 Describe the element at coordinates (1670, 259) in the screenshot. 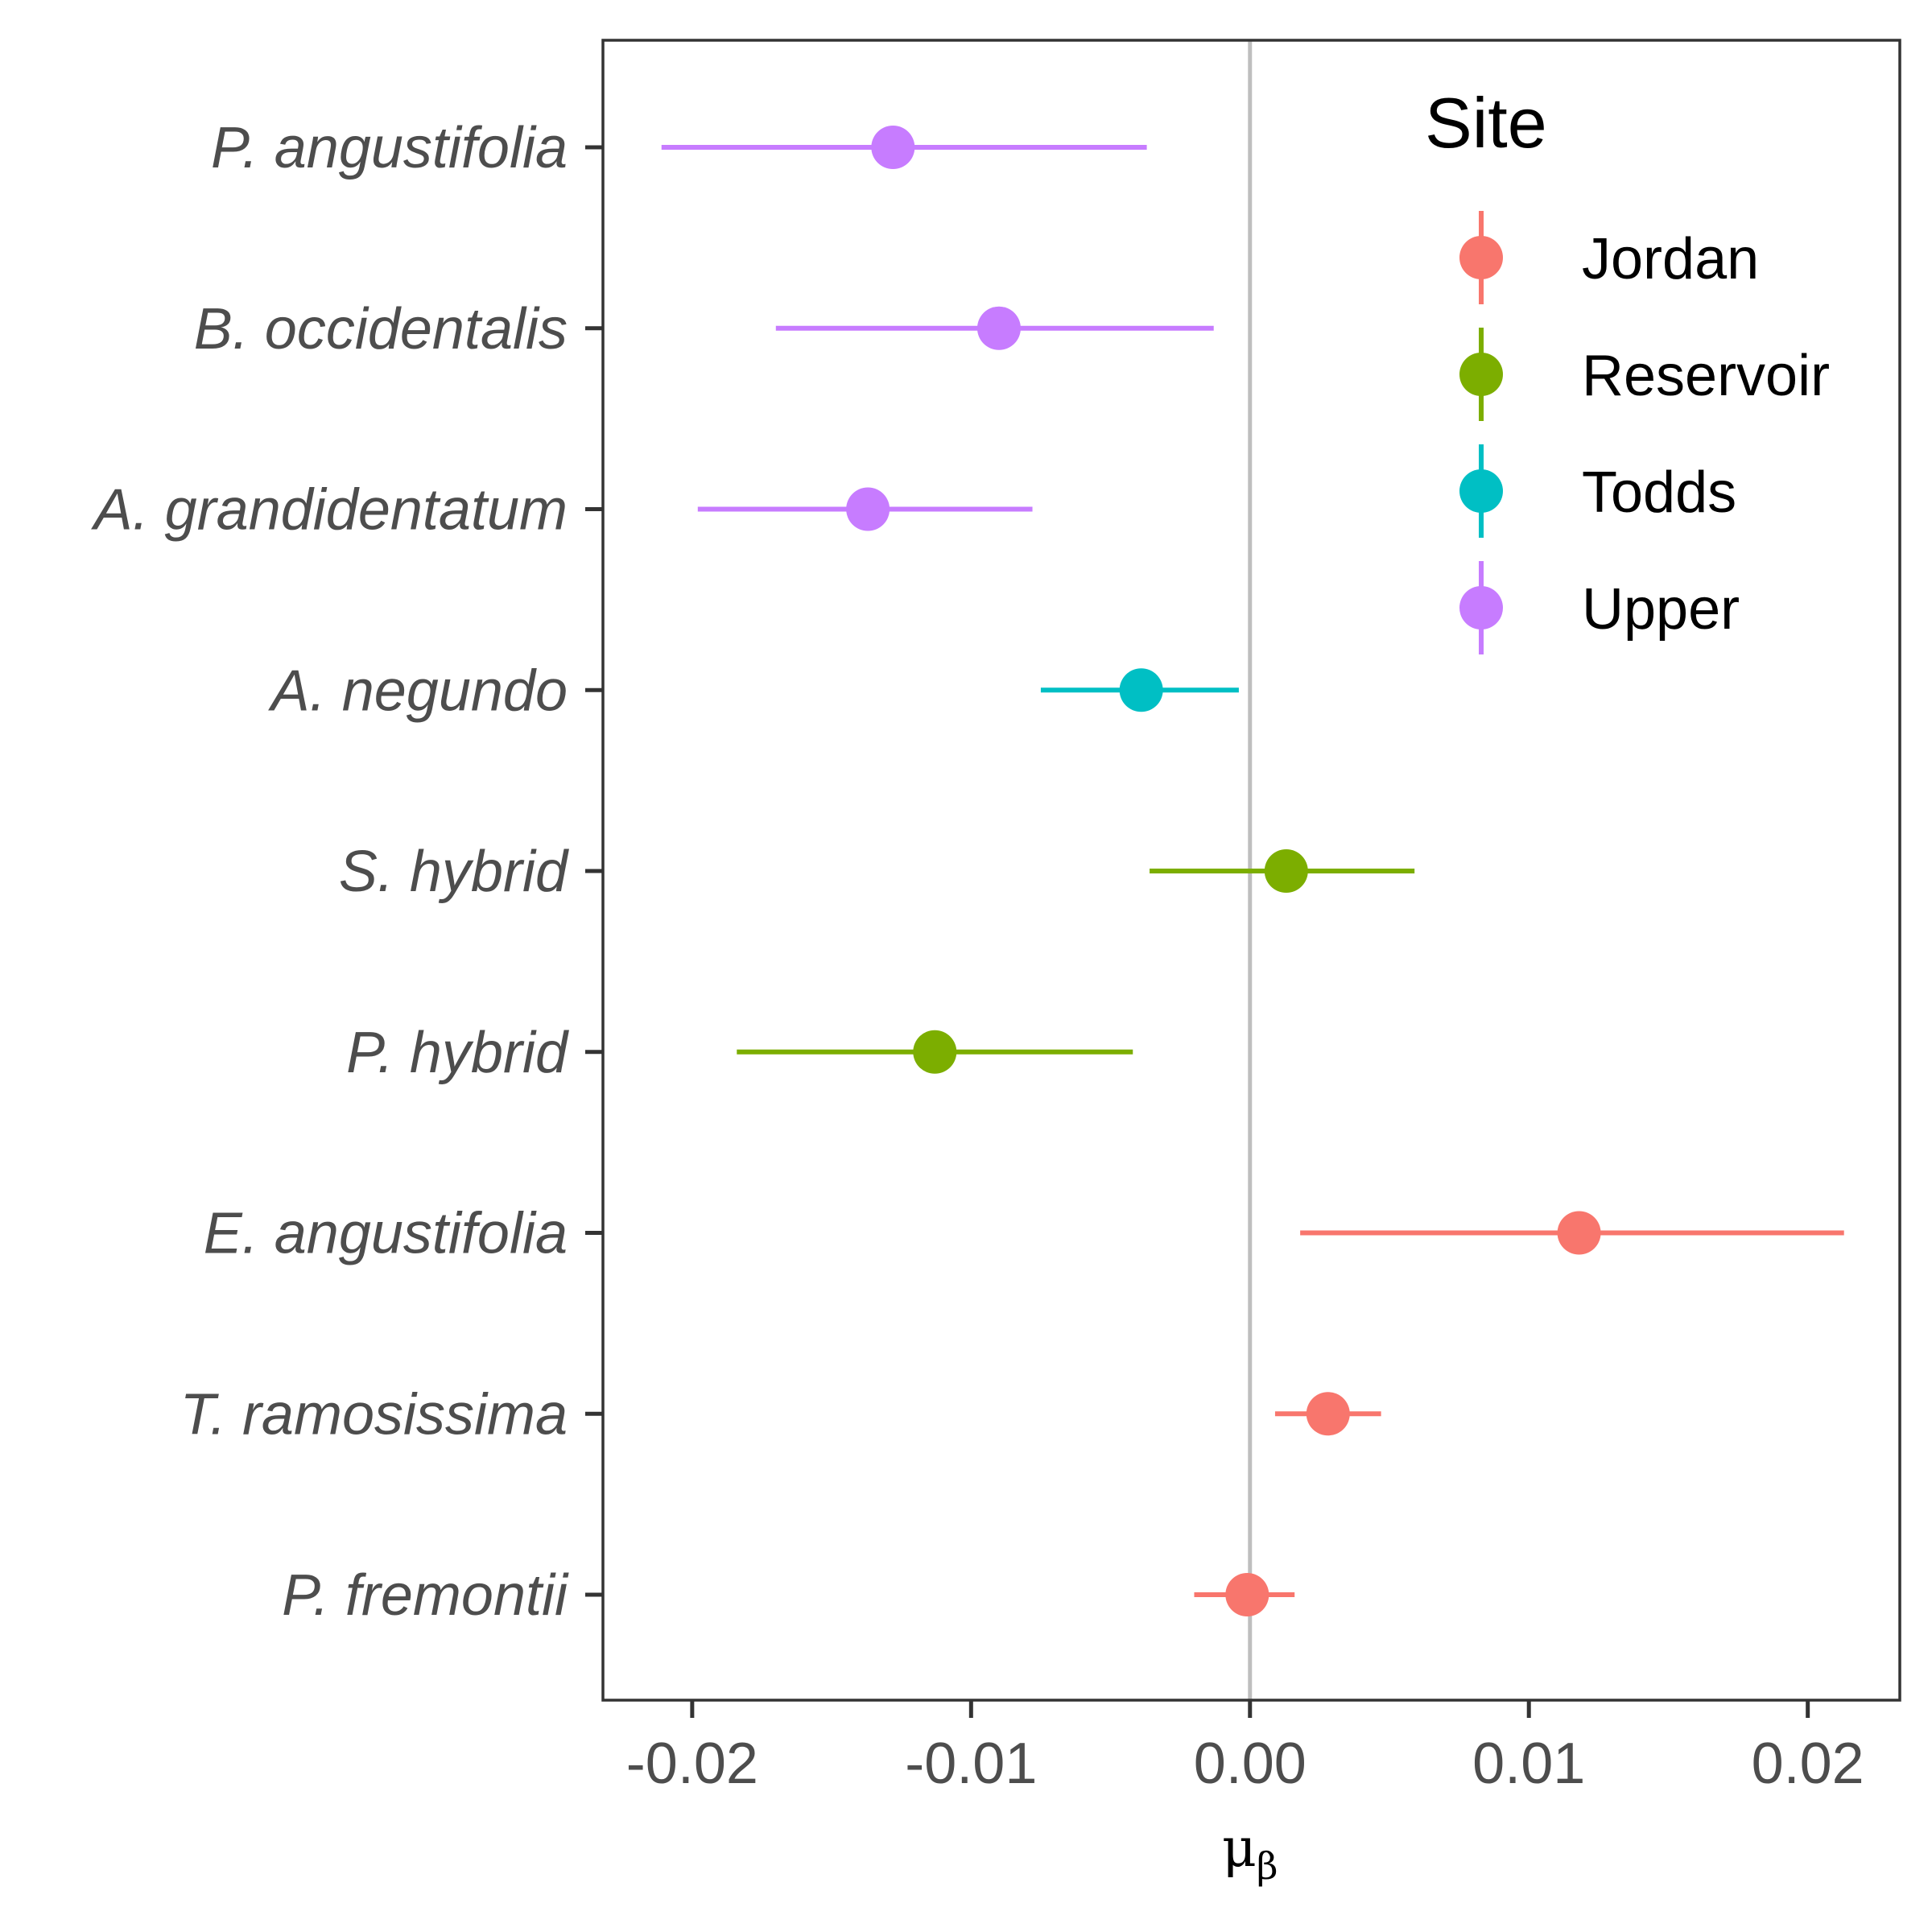

I see `legend-label-0: Jordan` at that location.